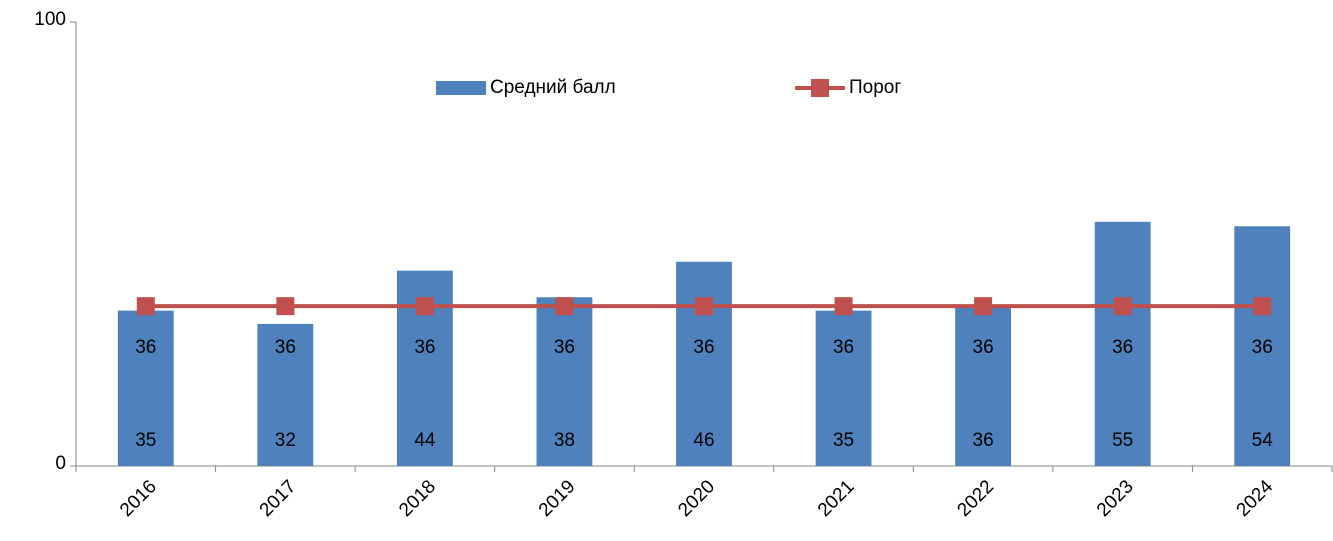 The image size is (1333, 541). I want to click on x-tick-label: 2017, so click(278, 498).